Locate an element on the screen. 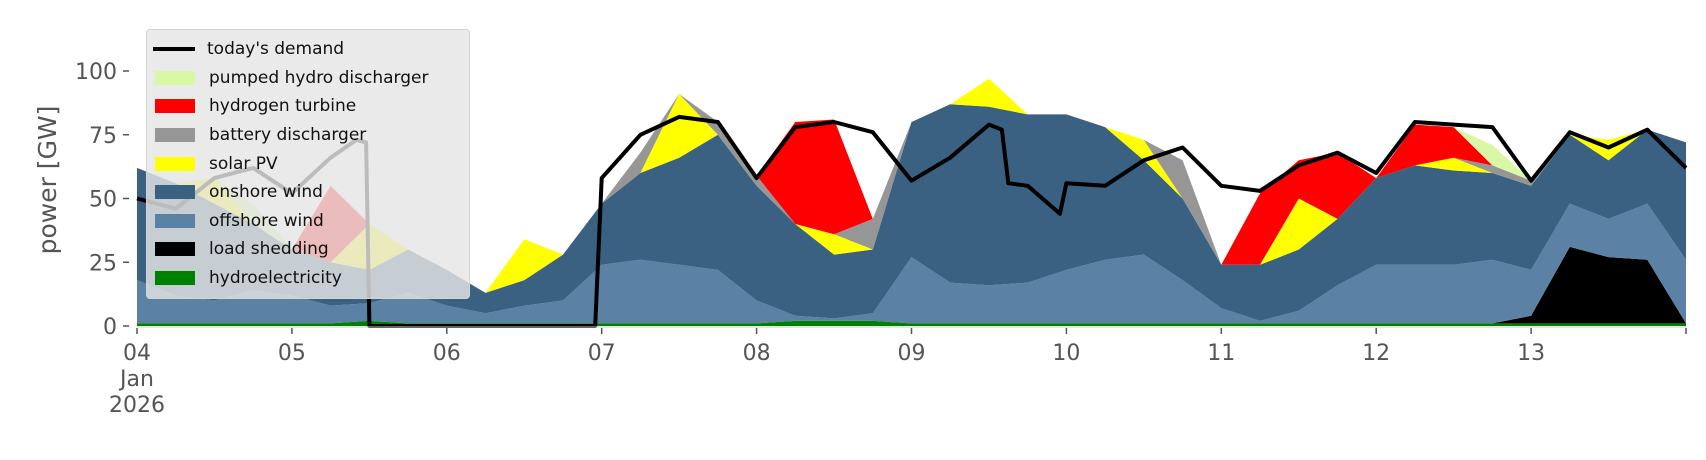 The height and width of the screenshot is (460, 1706). y-axis-label: power [GW] is located at coordinates (47, 180).